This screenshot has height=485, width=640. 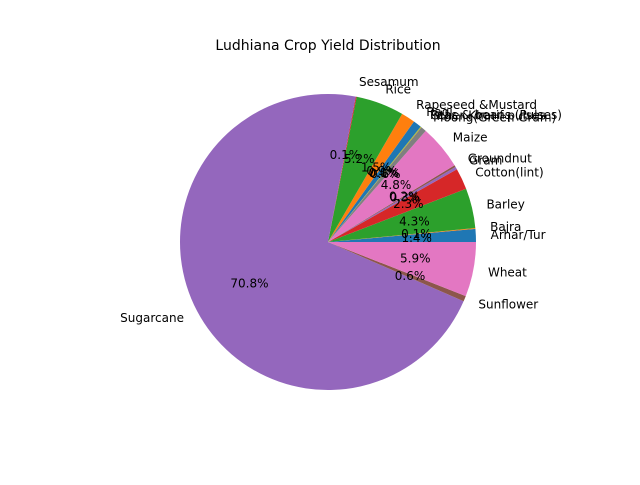 I want to click on label-barley: Barley, so click(x=505, y=205).